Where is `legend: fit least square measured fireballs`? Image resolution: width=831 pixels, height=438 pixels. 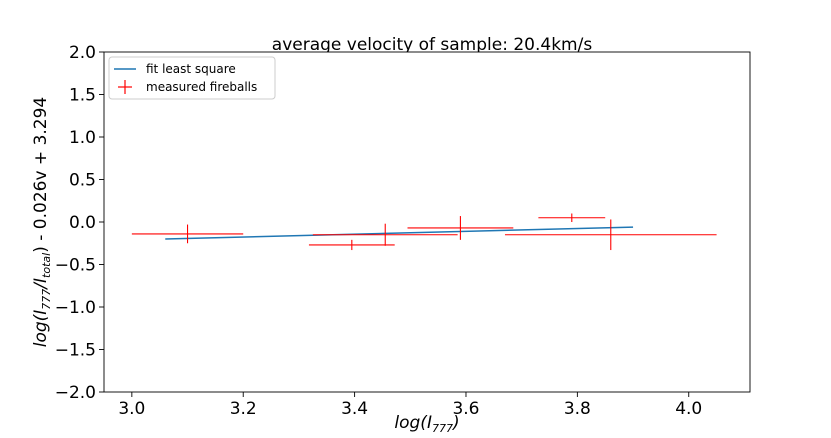 legend: fit least square measured fireballs is located at coordinates (192, 78).